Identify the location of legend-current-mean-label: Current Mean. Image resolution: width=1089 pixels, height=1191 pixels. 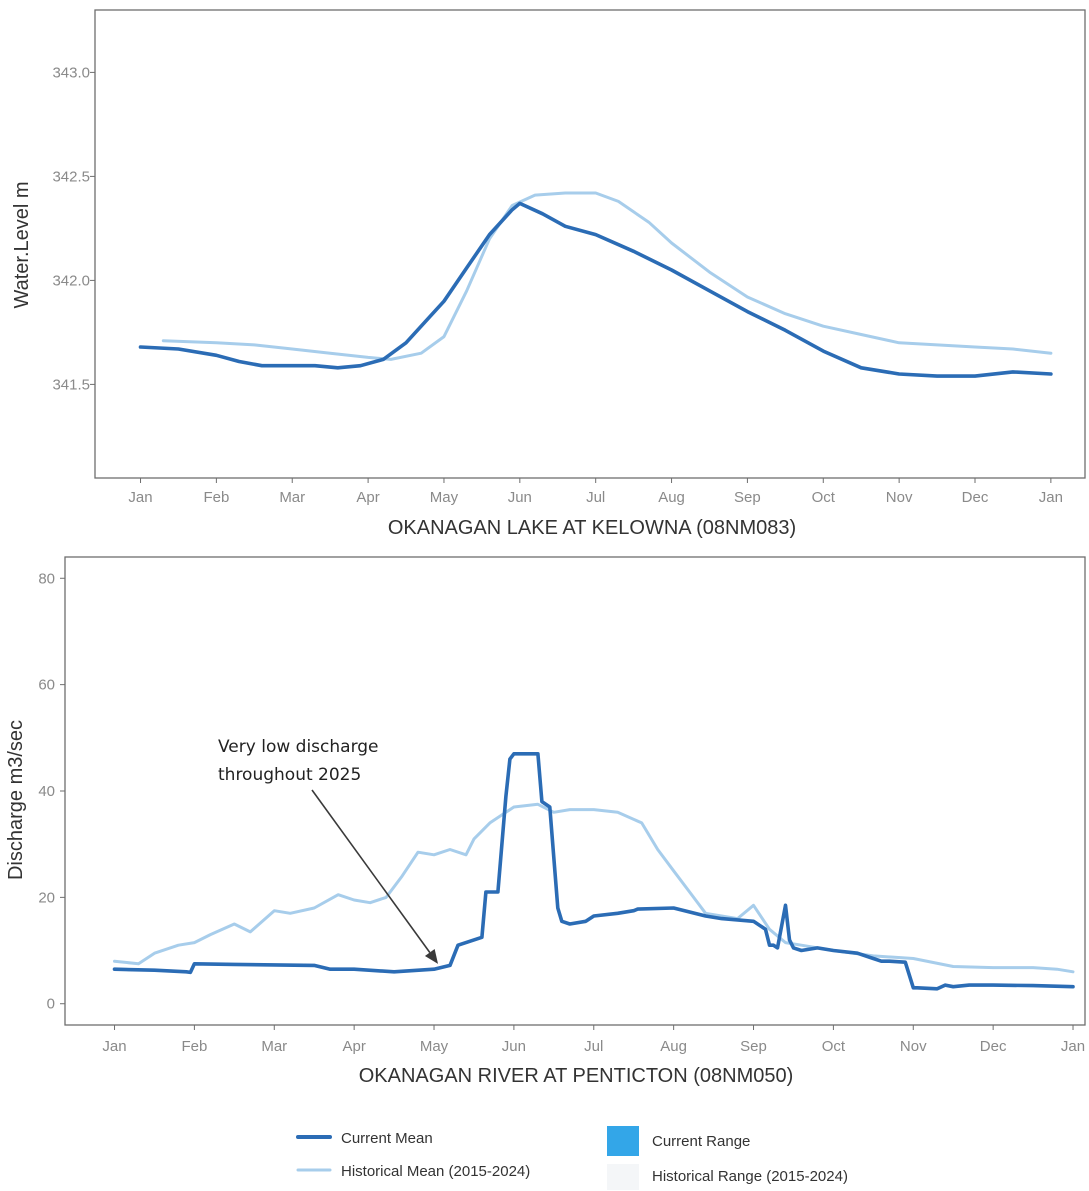
(387, 1138).